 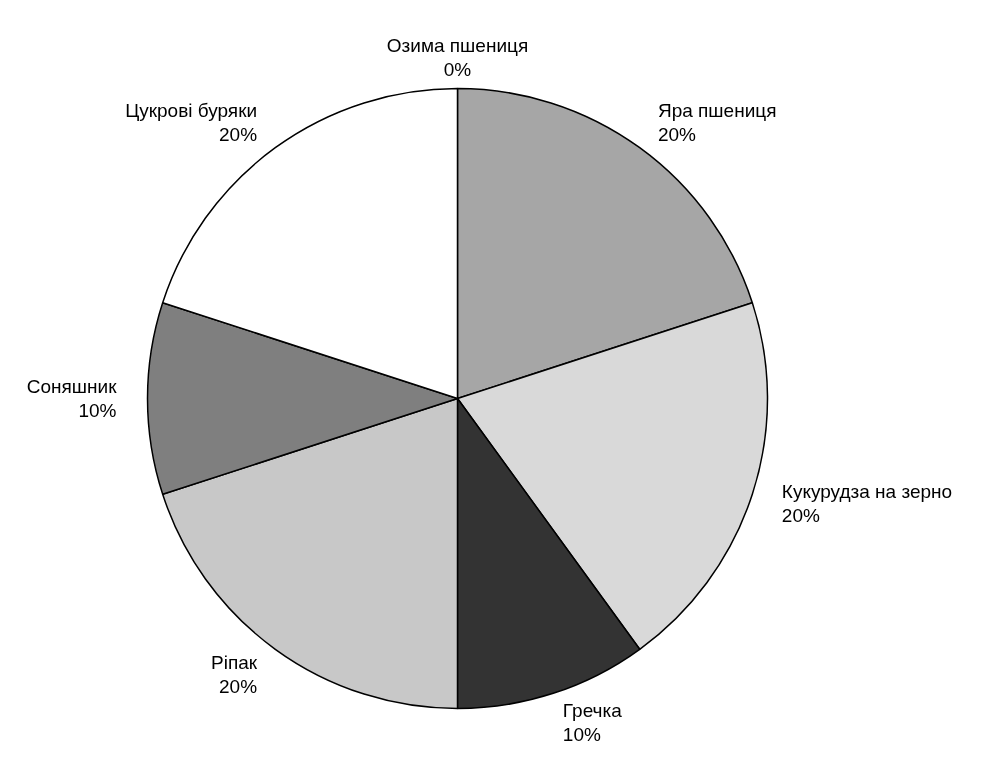 I want to click on slice-label: Гречка, so click(x=592, y=711).